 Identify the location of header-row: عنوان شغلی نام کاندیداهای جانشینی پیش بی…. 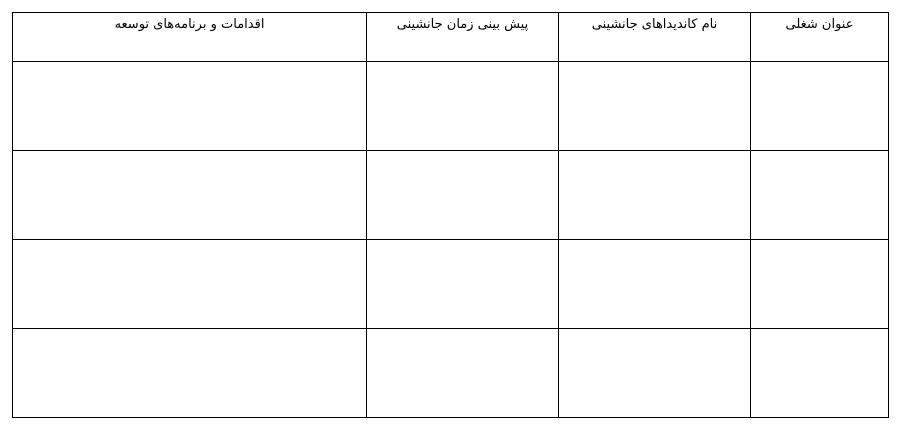
(450, 37).